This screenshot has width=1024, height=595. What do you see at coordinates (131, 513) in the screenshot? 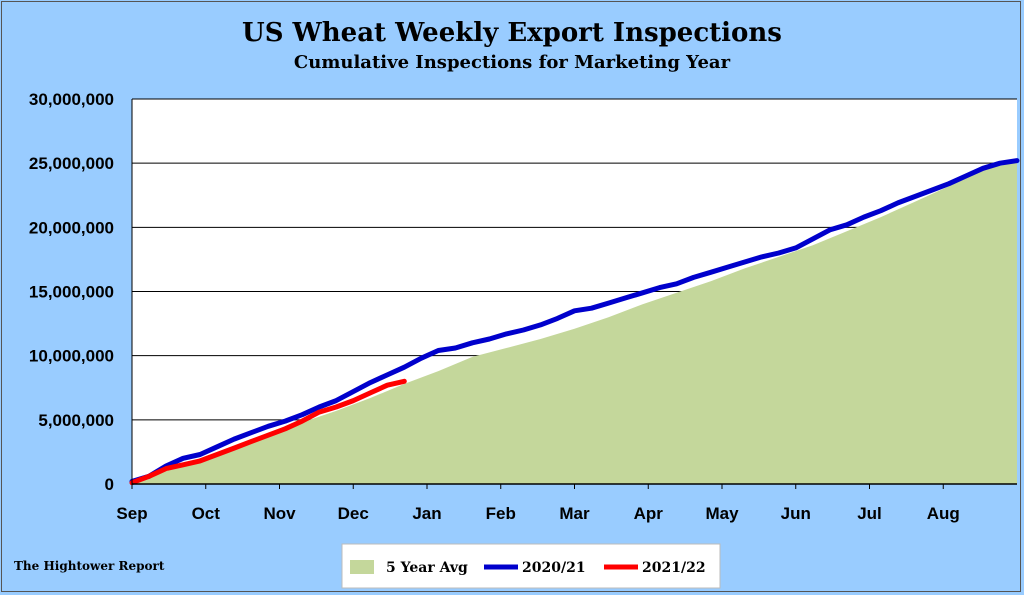
I see `x-tick-label: Sep` at bounding box center [131, 513].